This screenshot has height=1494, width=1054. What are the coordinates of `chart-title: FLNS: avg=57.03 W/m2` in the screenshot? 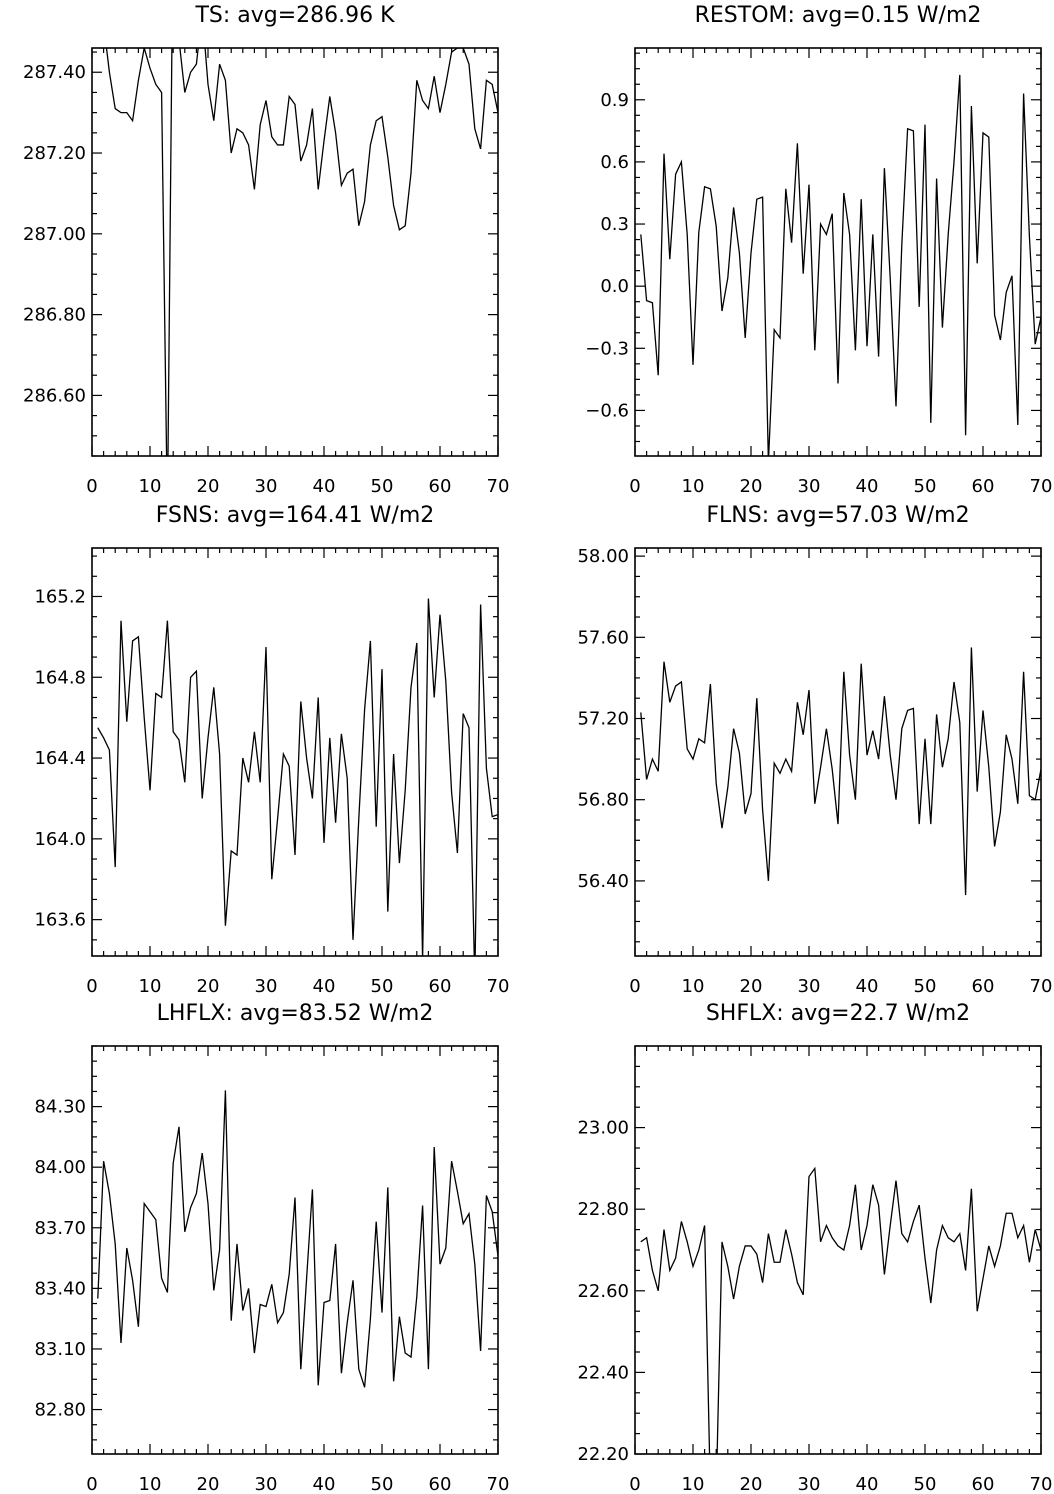 It's located at (837, 515).